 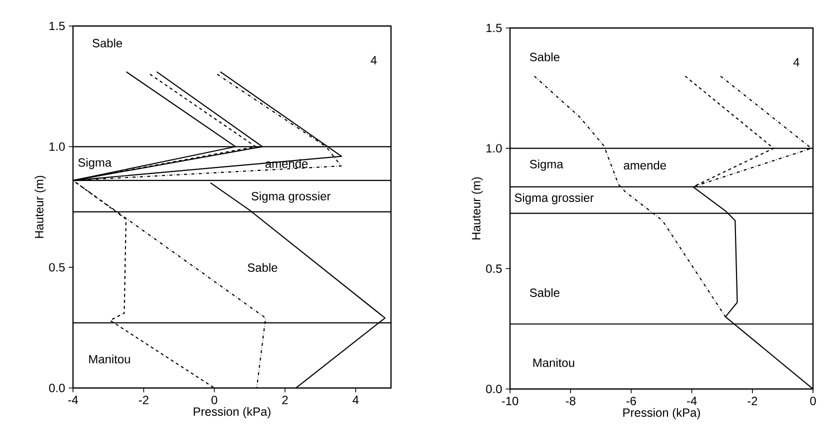 What do you see at coordinates (285, 400) in the screenshot?
I see `x-tick-label: 2` at bounding box center [285, 400].